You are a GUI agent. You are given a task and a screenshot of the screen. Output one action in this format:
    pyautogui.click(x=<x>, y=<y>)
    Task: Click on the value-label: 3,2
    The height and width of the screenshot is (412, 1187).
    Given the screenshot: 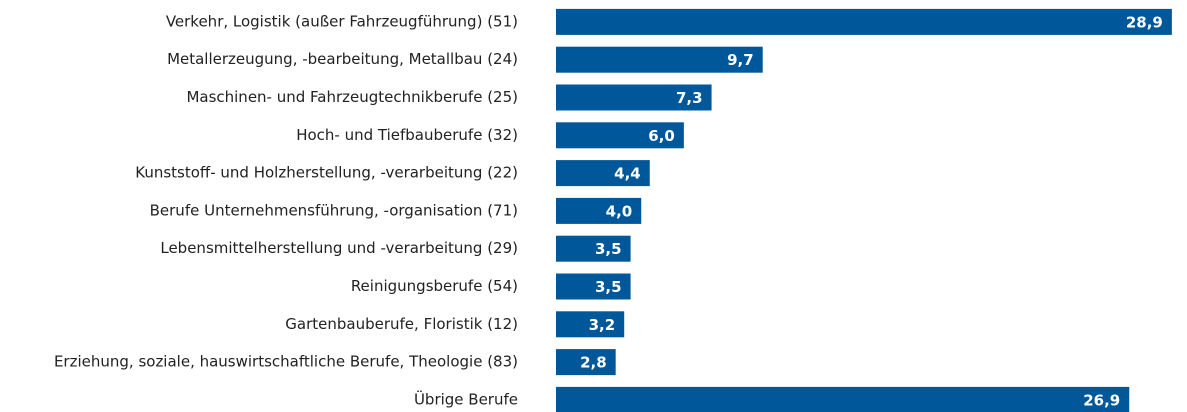 What is the action you would take?
    pyautogui.click(x=602, y=325)
    